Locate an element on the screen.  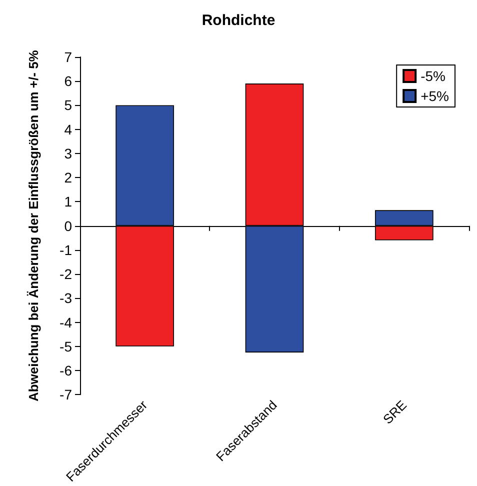
y-tick-label: -6 is located at coordinates (66, 370).